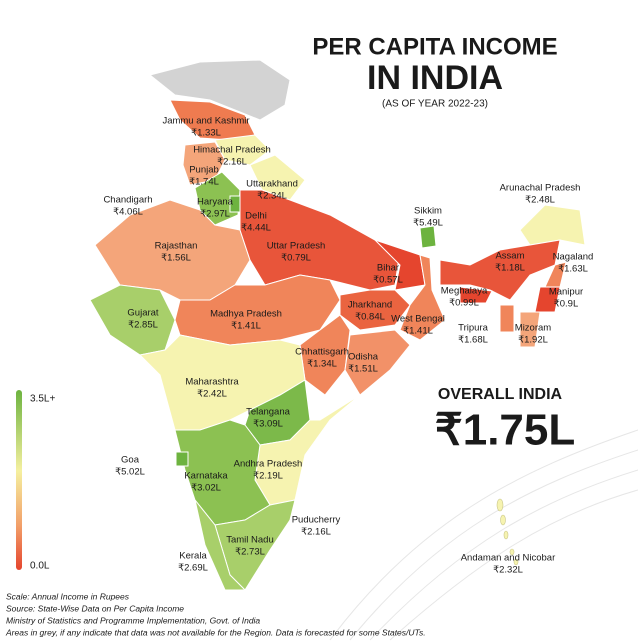 Image resolution: width=638 pixels, height=644 pixels. I want to click on region-name: Madhya Pradesh, so click(246, 314).